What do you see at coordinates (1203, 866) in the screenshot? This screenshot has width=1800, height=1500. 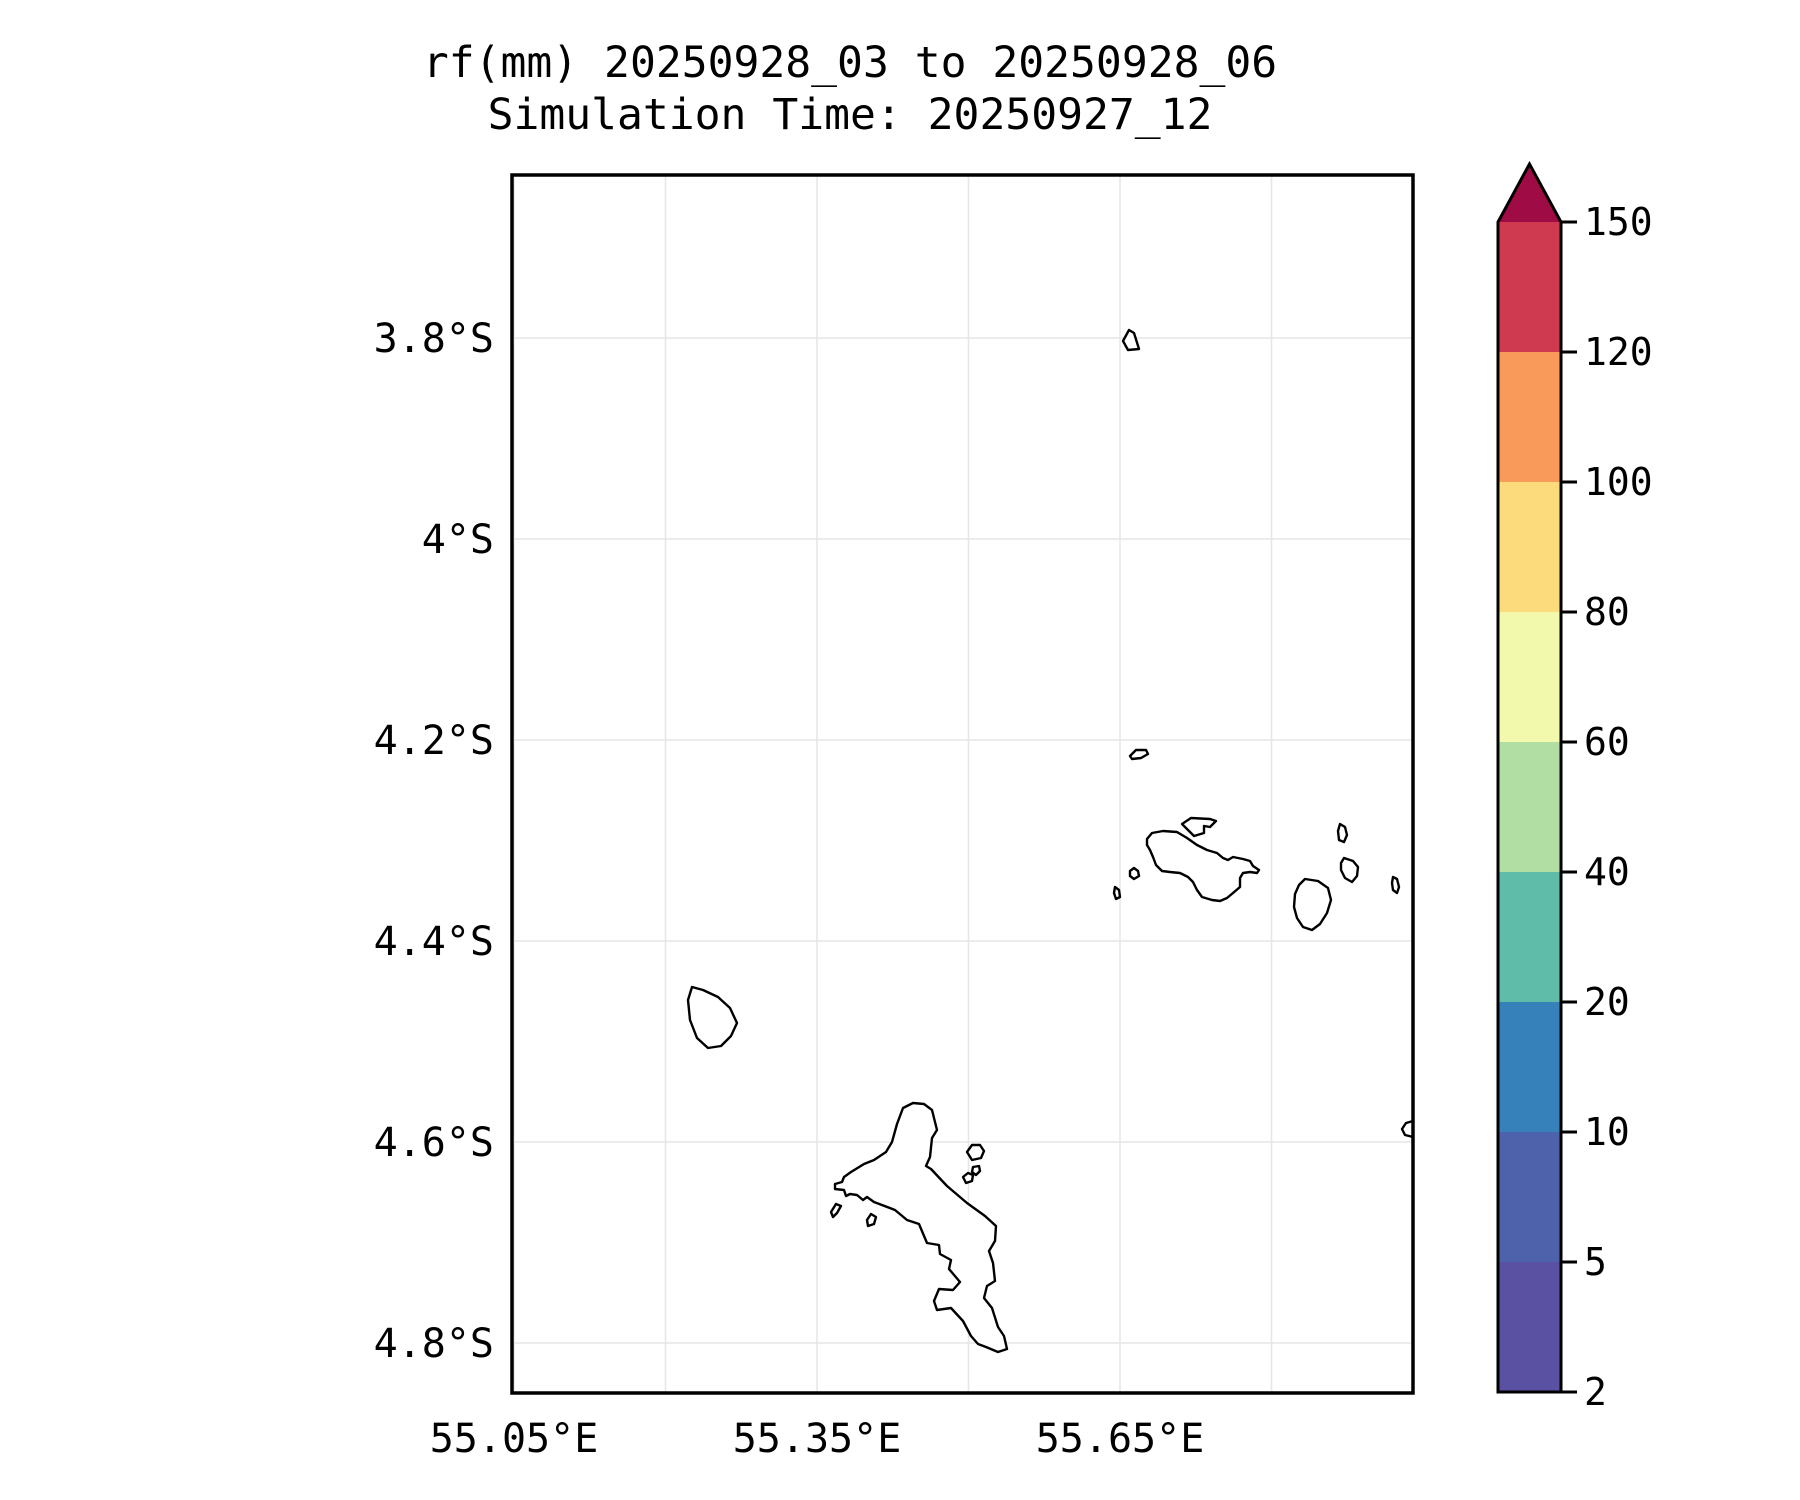 I see `island-outline-praslin-main` at bounding box center [1203, 866].